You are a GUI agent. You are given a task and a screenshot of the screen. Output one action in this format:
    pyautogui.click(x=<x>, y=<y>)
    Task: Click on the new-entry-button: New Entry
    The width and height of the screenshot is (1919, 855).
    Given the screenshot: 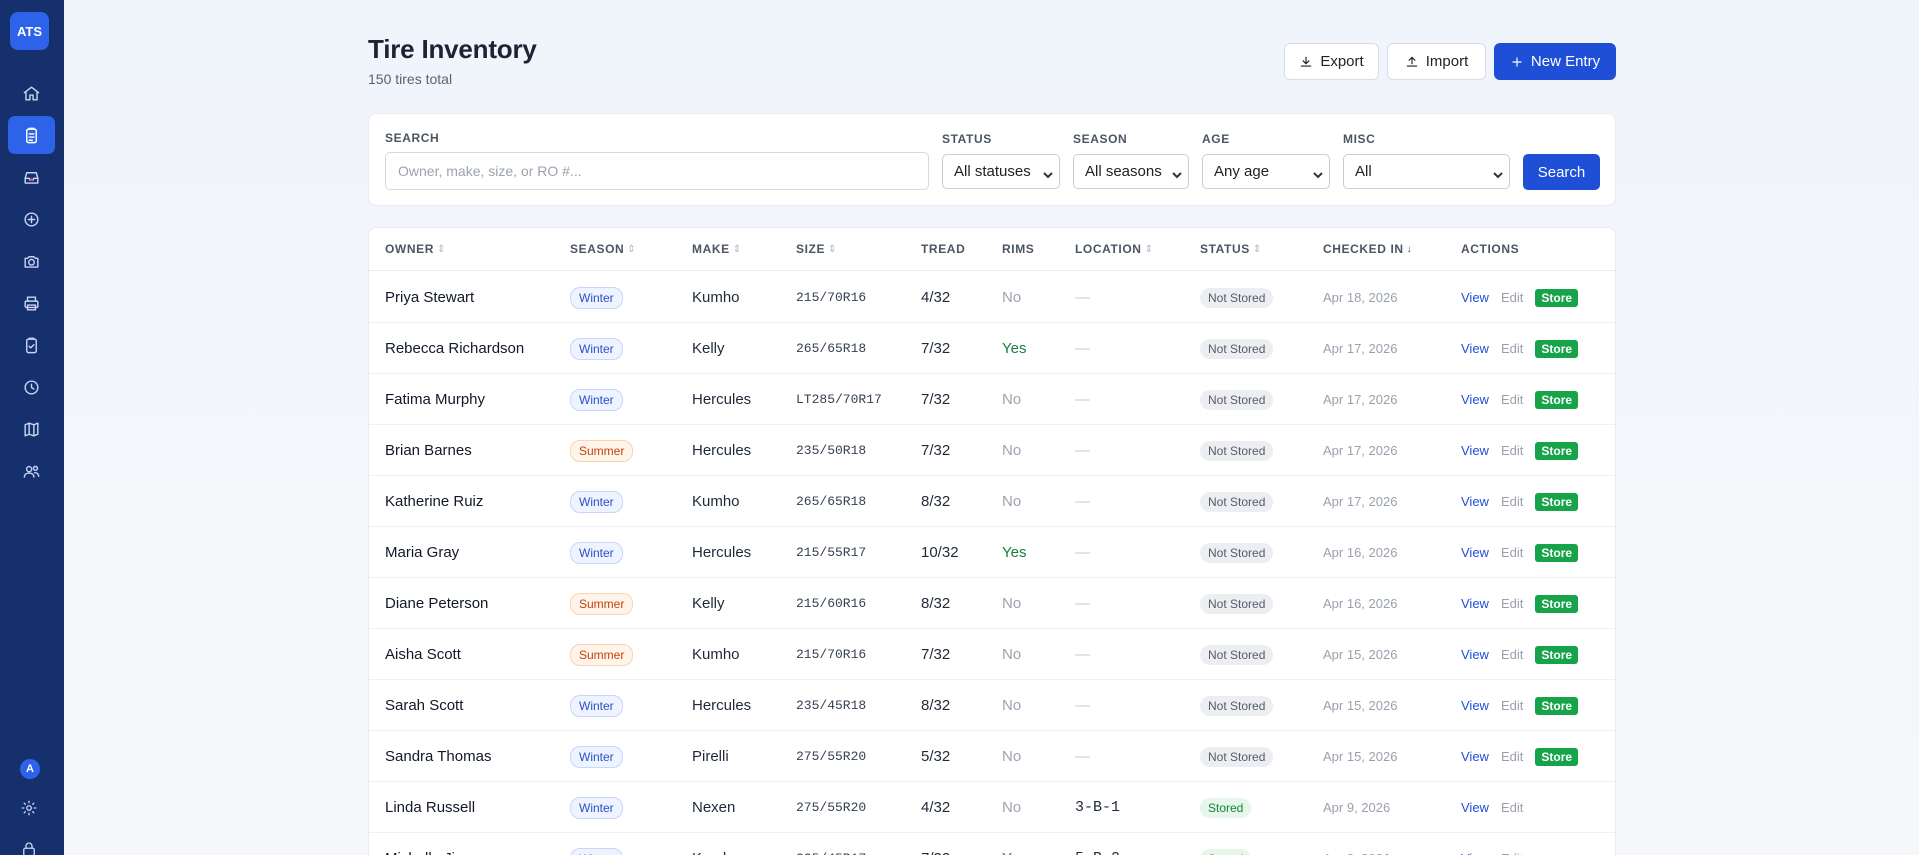 What is the action you would take?
    pyautogui.click(x=1555, y=61)
    